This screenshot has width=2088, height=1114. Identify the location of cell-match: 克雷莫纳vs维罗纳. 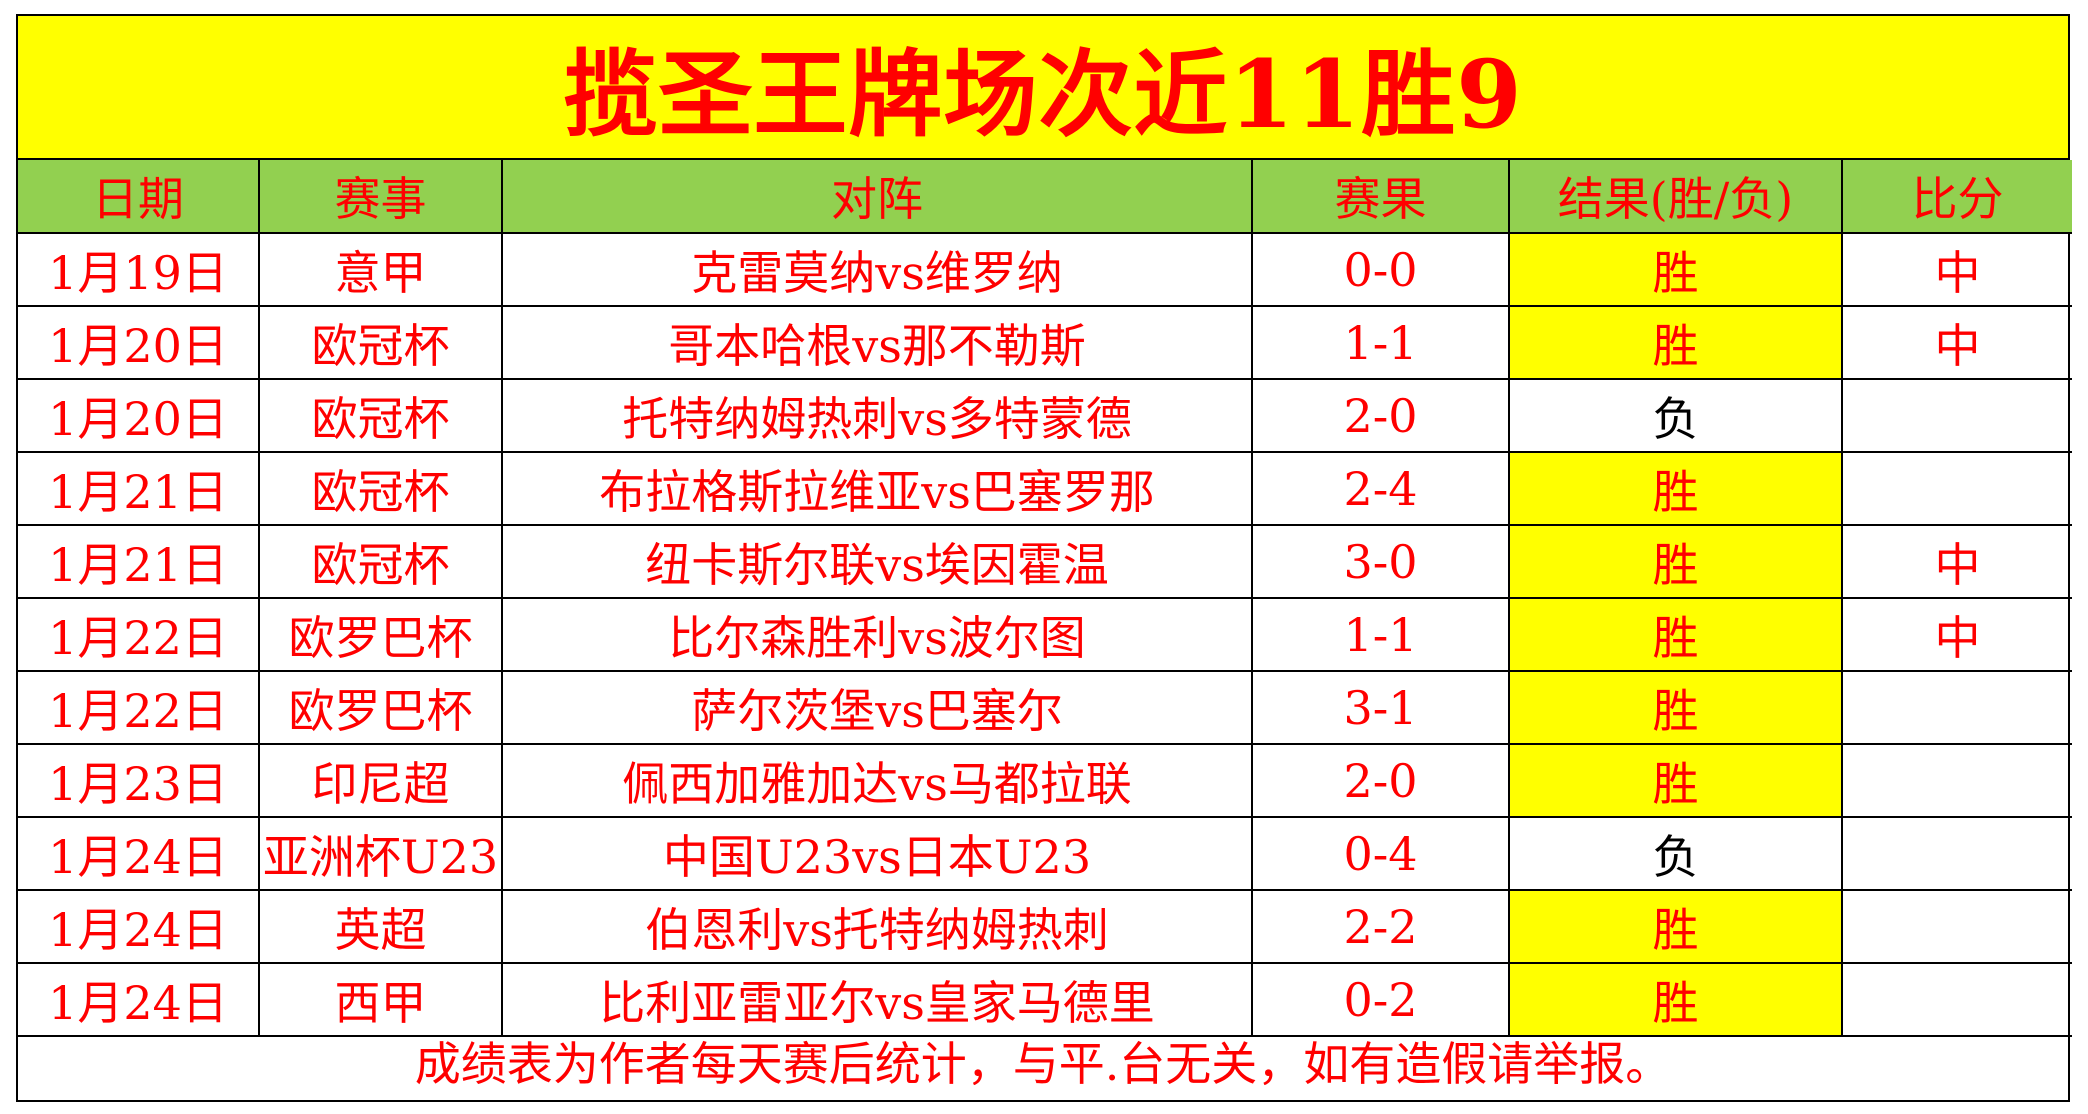
(877, 269).